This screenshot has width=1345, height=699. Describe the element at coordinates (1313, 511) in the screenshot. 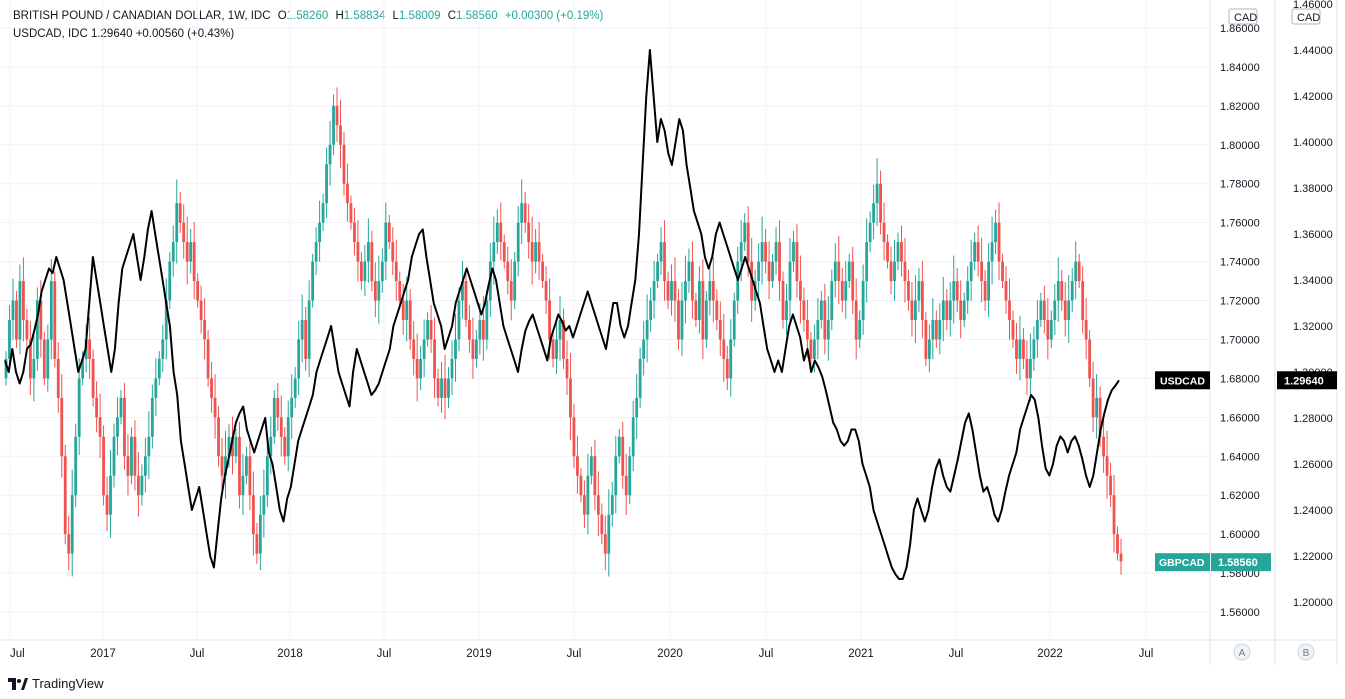

I see `right-tick-label: 1.24000` at that location.